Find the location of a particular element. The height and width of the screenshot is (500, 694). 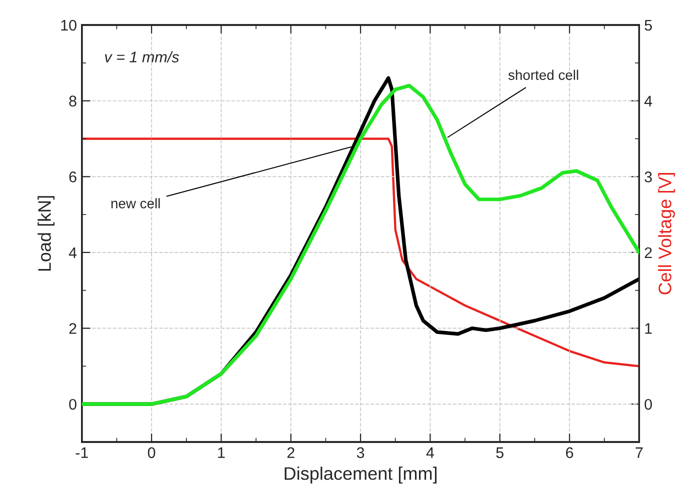

x-tick-label: 7 is located at coordinates (639, 452).